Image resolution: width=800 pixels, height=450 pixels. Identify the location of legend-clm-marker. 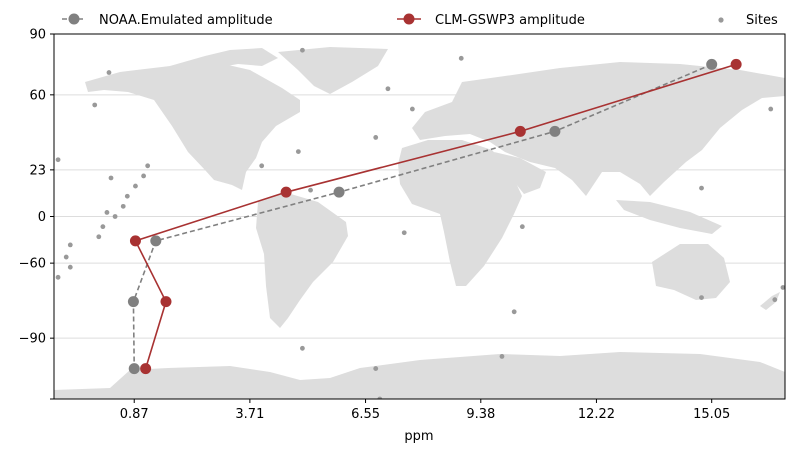
(409, 19).